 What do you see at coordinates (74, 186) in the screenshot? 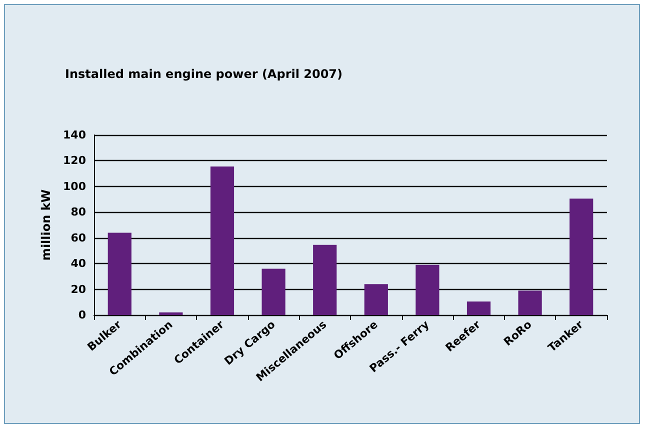
I see `y-tick-label: 100` at bounding box center [74, 186].